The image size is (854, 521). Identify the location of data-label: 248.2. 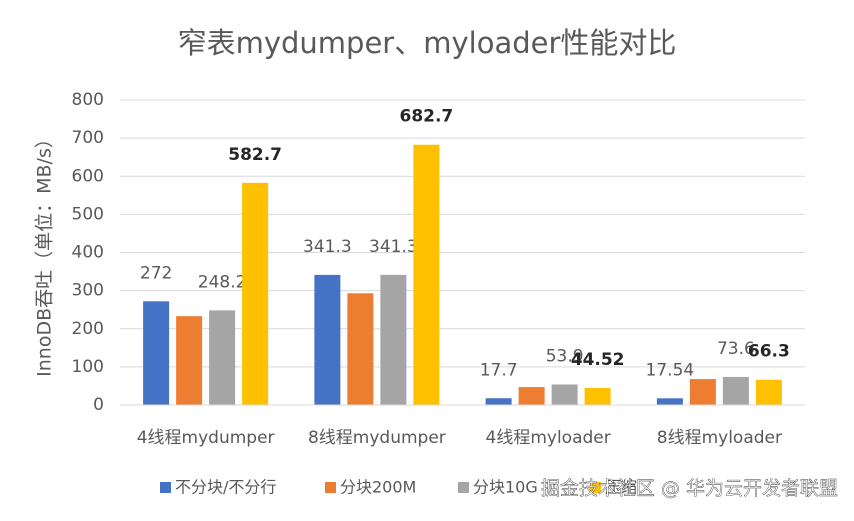
(222, 282).